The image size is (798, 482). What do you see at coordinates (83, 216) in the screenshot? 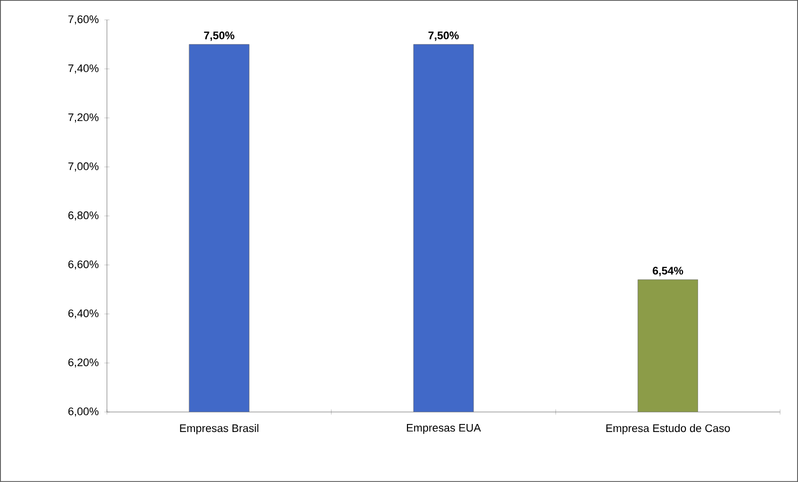
I see `y-tick-label: 6,80%` at bounding box center [83, 216].